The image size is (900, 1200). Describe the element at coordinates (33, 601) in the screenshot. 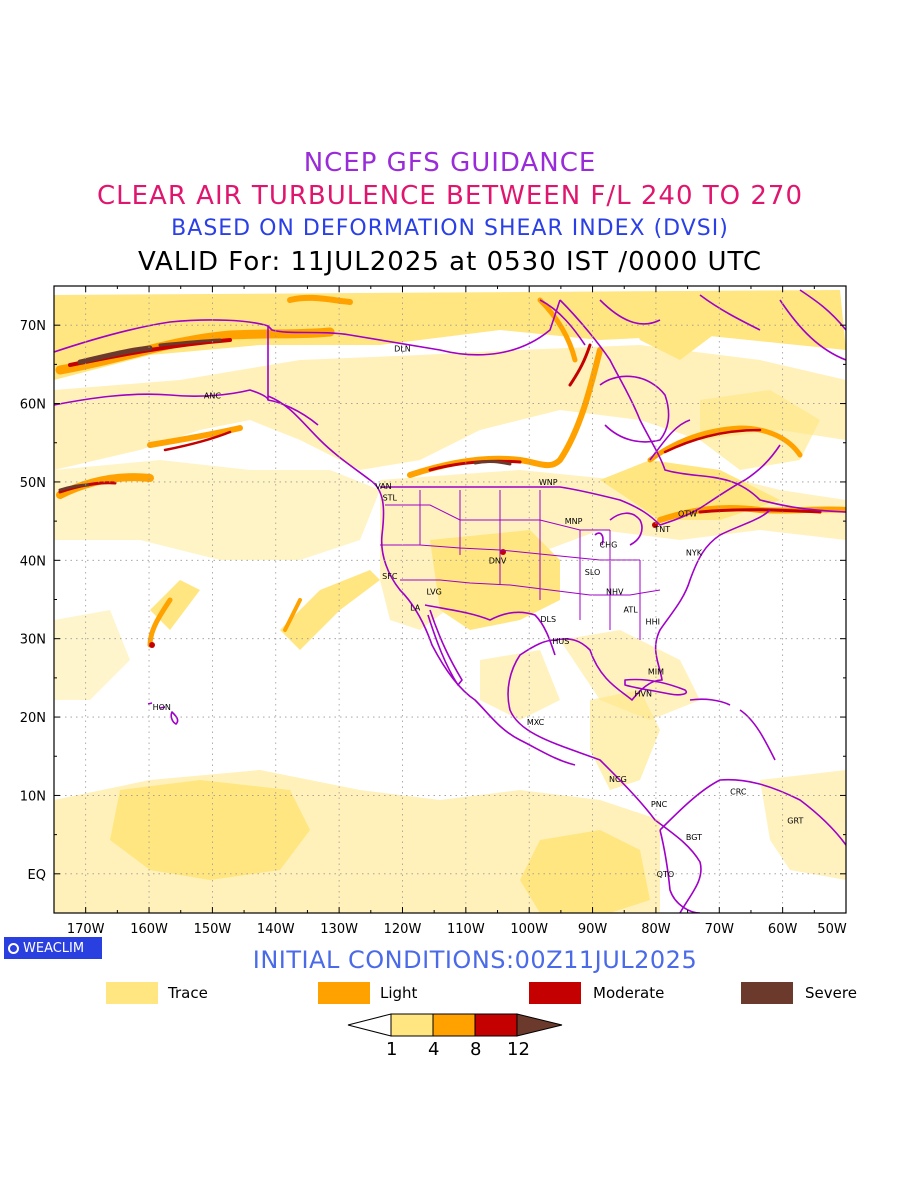

I see `latitude-labels: 70N 60N 50N 40N 30N 20N 10N EQ` at that location.